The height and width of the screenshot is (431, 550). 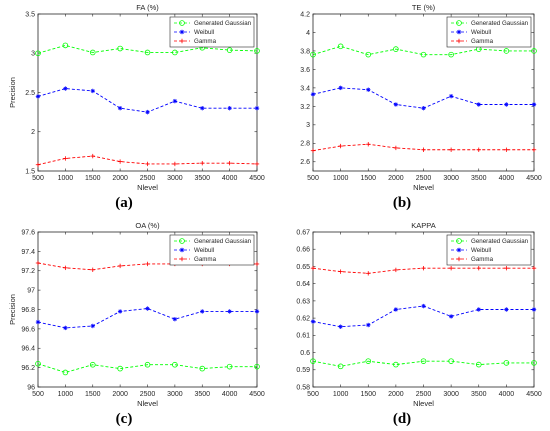 I want to click on series-generated-gaussian, so click(x=147, y=368).